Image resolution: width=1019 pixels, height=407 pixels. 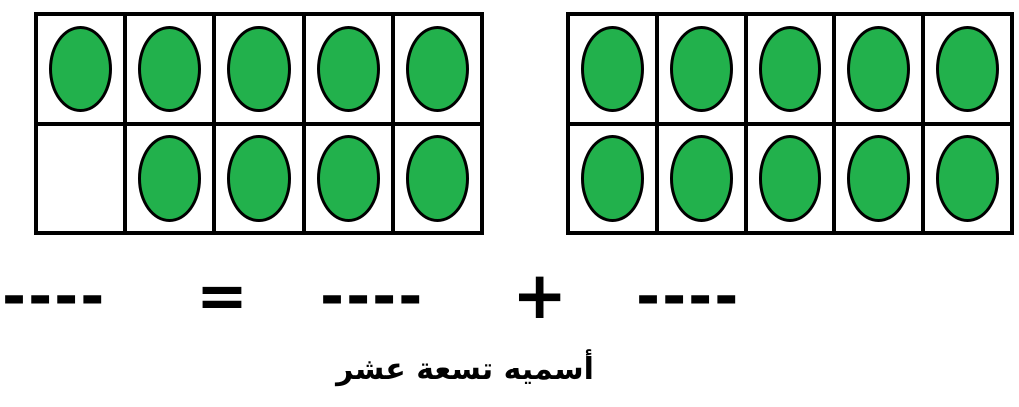 What do you see at coordinates (688, 296) in the screenshot?
I see `answer-blank-addend-b: ----` at bounding box center [688, 296].